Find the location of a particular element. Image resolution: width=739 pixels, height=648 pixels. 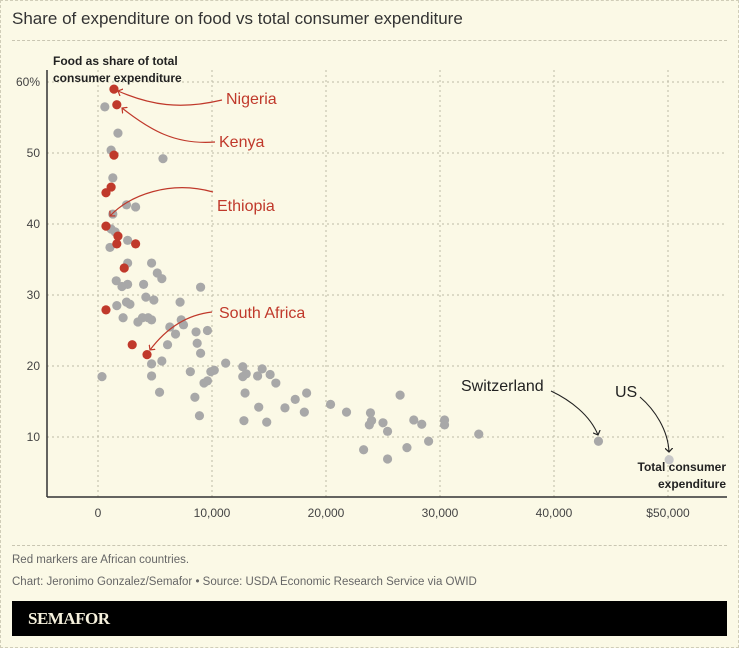

y-tick-label: 40 is located at coordinates (34, 224).